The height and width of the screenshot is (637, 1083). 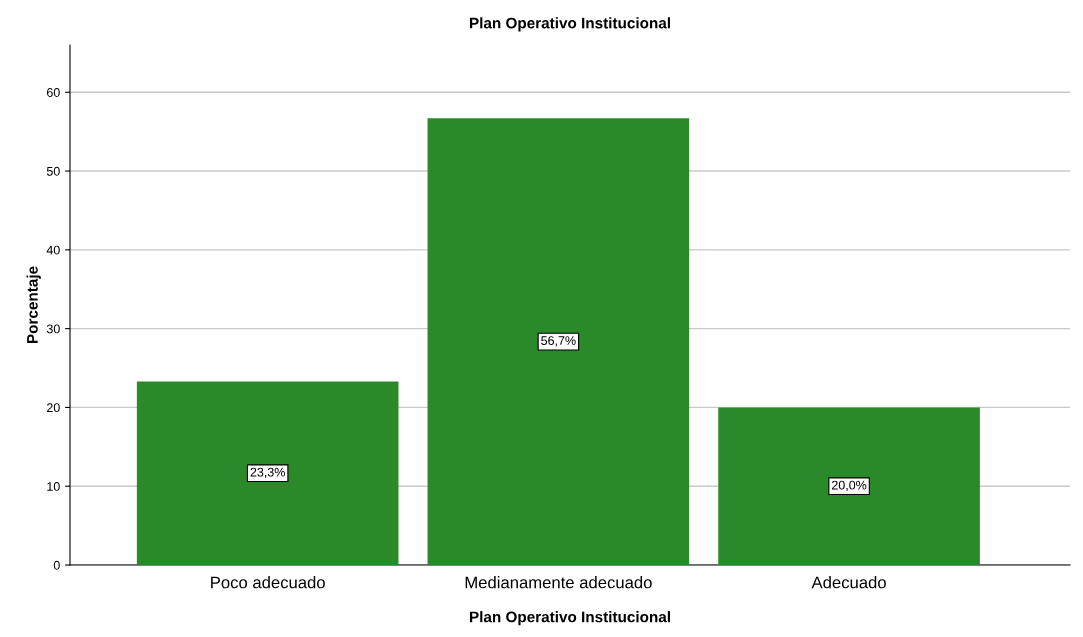 What do you see at coordinates (33, 305) in the screenshot?
I see `y-axis-title: Porcentaje` at bounding box center [33, 305].